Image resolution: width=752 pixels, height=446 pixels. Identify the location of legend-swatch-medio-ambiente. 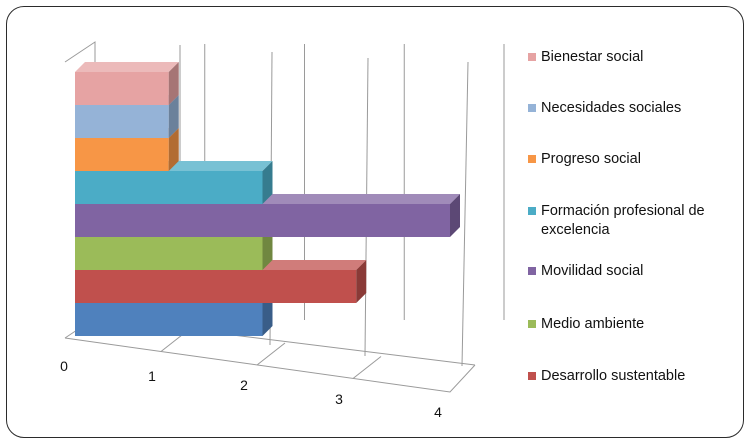
(532, 324).